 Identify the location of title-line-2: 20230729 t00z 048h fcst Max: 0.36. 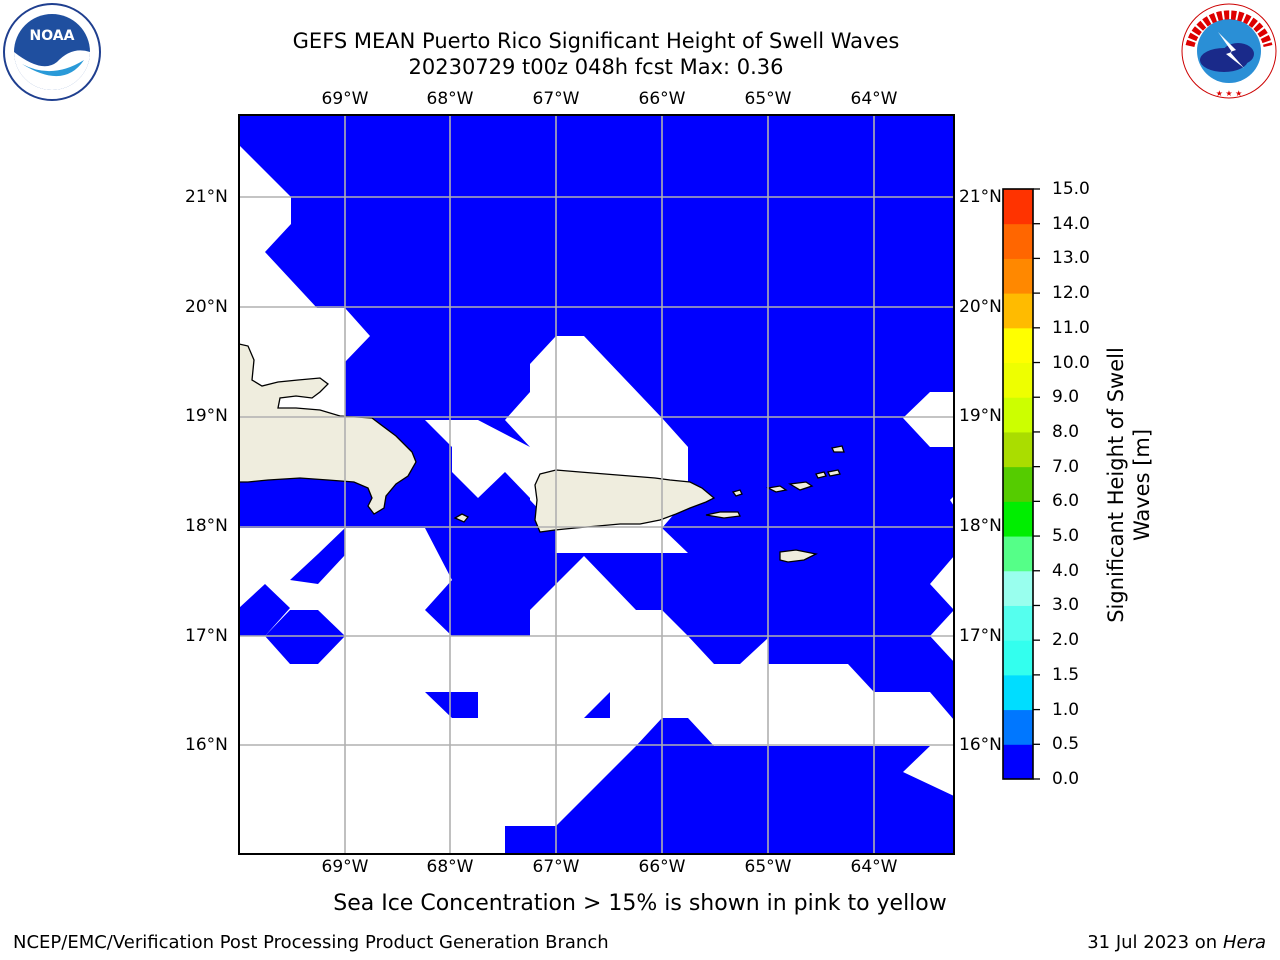
(596, 67).